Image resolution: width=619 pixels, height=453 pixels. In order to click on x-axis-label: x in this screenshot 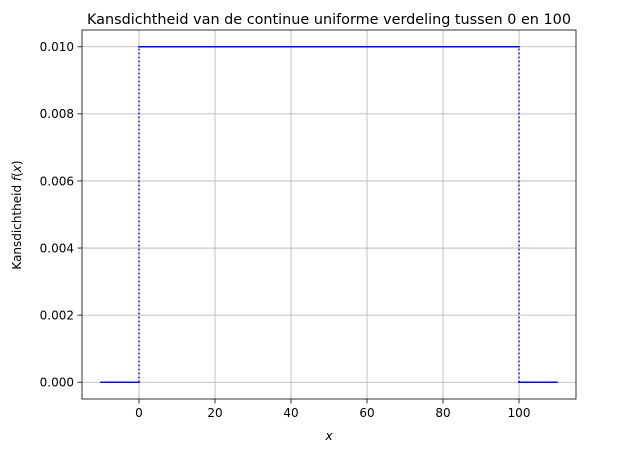, I will do `click(328, 436)`.